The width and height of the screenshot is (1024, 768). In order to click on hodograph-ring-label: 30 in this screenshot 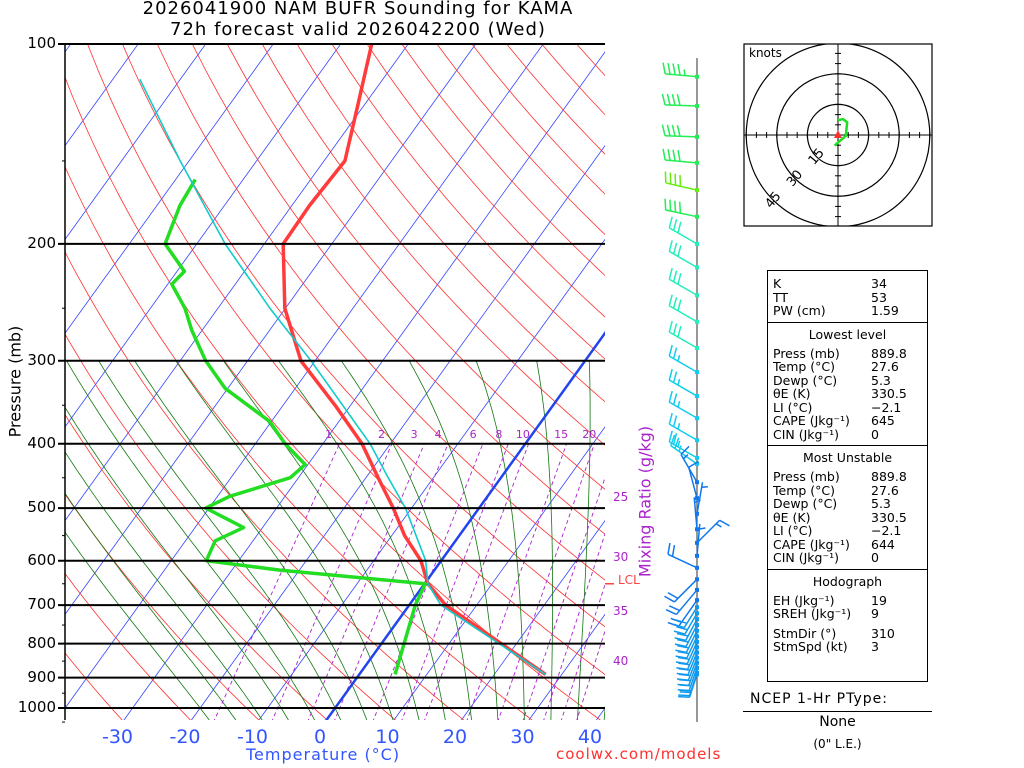, I will do `click(795, 178)`.